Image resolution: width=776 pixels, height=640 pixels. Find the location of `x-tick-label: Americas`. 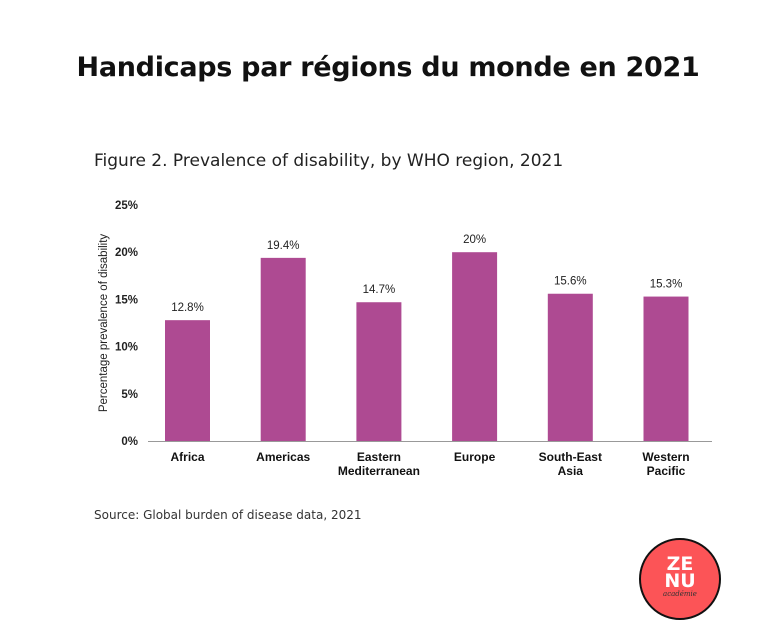

x-tick-label: Americas is located at coordinates (283, 457).